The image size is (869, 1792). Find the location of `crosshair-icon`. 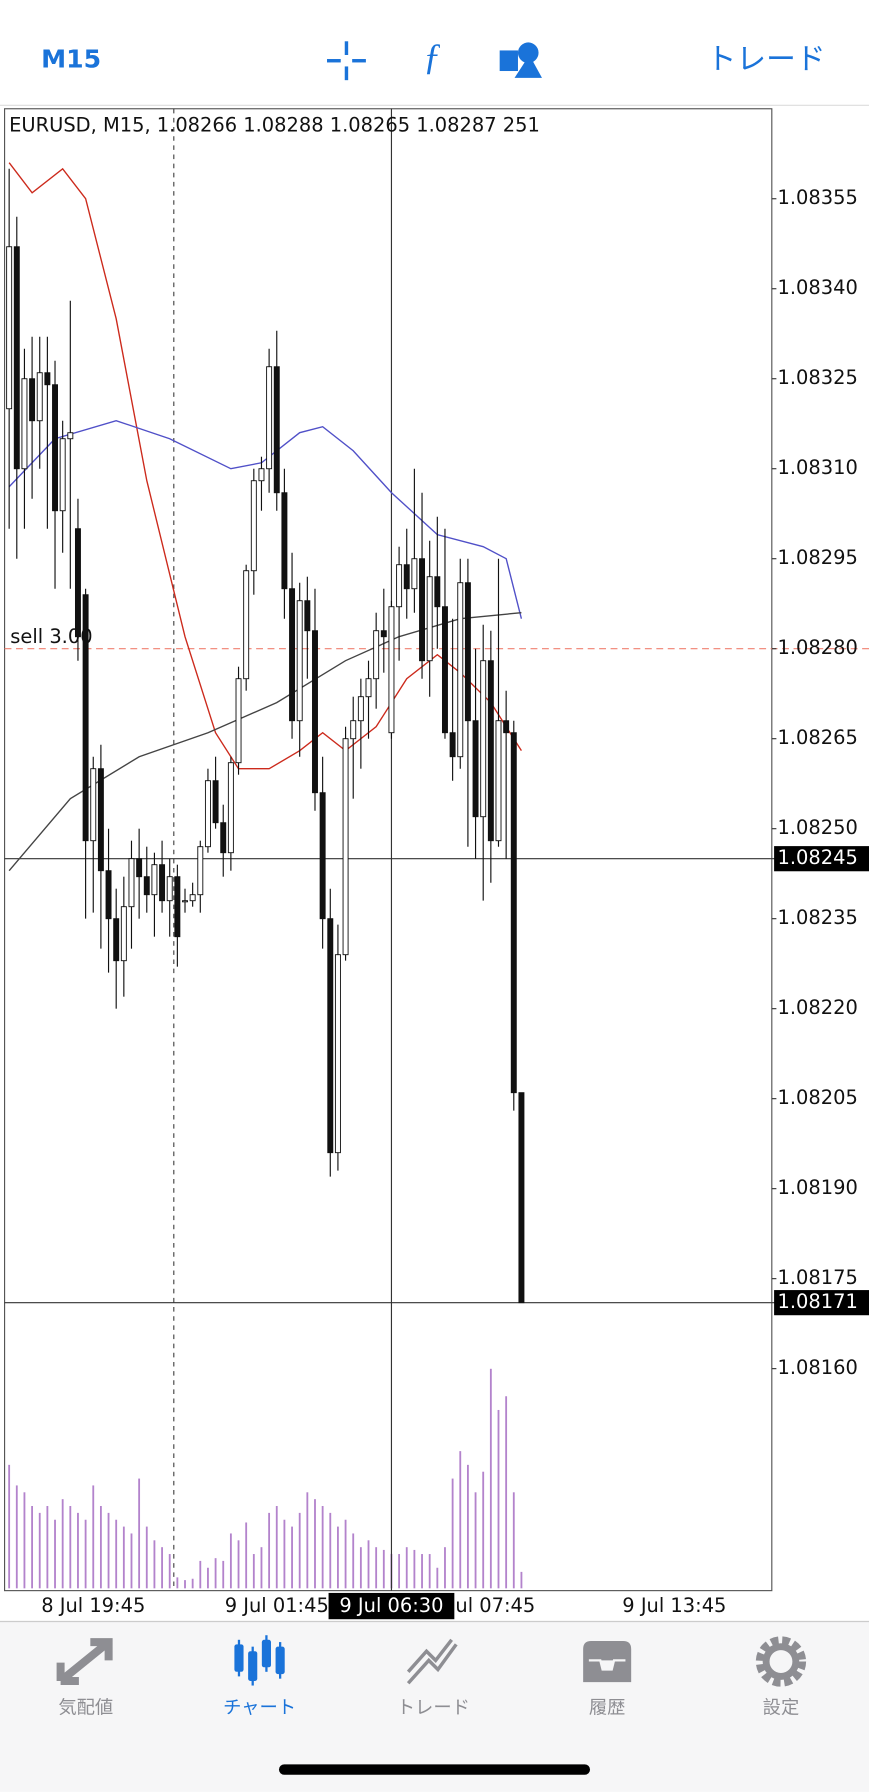

crosshair-icon is located at coordinates (346, 61).